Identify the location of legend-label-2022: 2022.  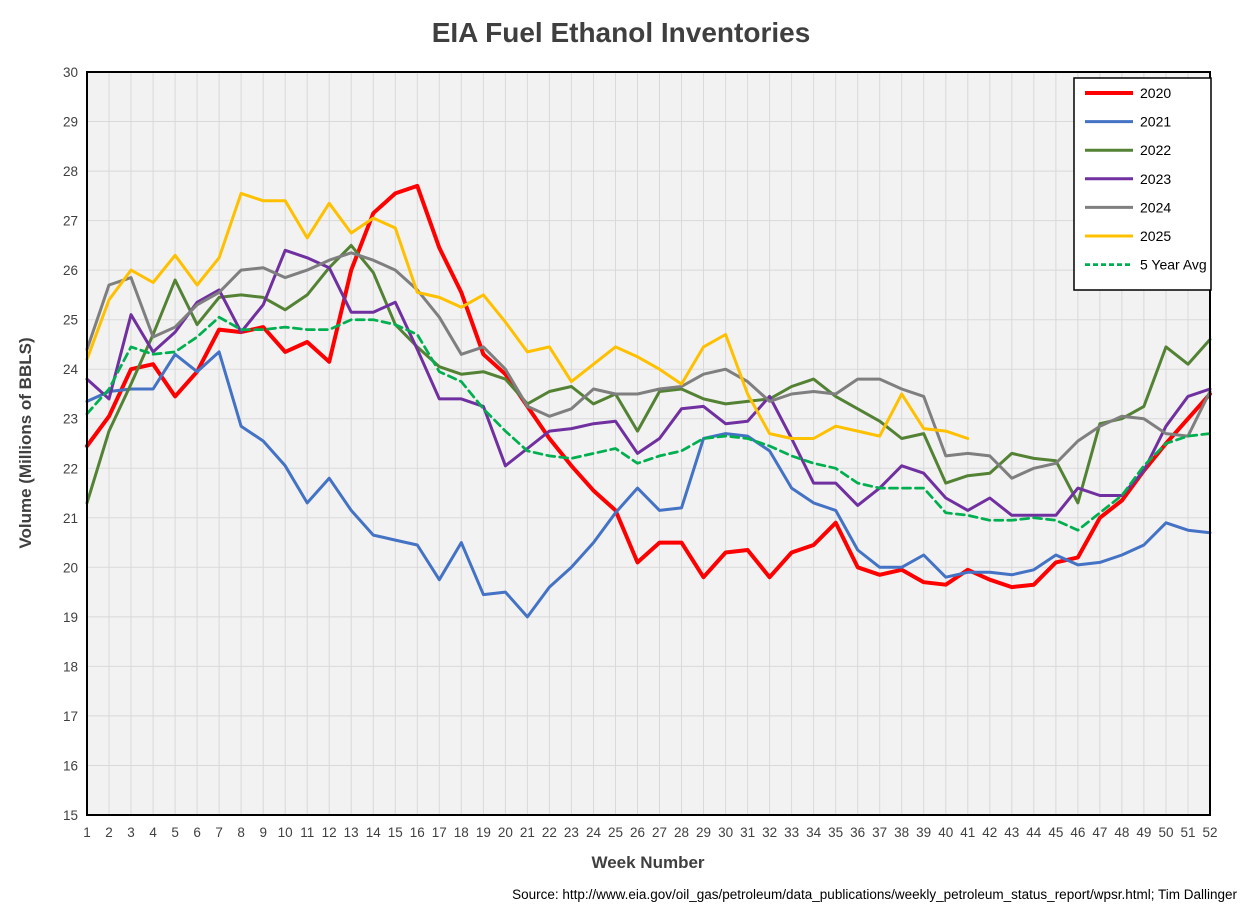
(1155, 150).